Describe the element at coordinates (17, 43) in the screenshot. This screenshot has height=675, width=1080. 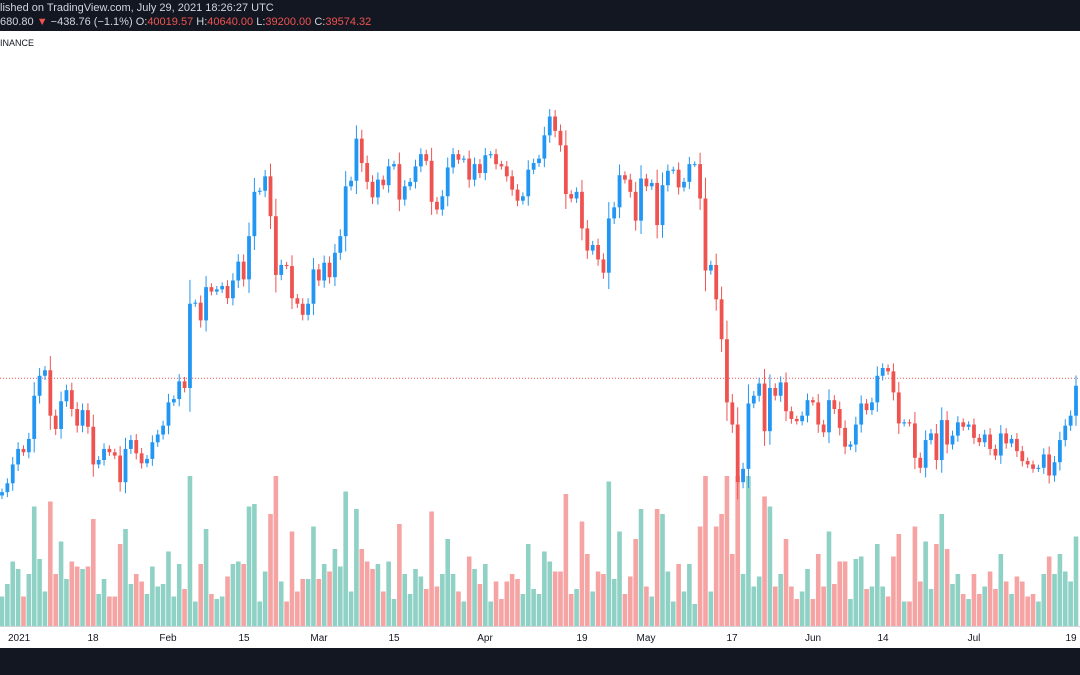
I see `exchange-label: INANCE` at that location.